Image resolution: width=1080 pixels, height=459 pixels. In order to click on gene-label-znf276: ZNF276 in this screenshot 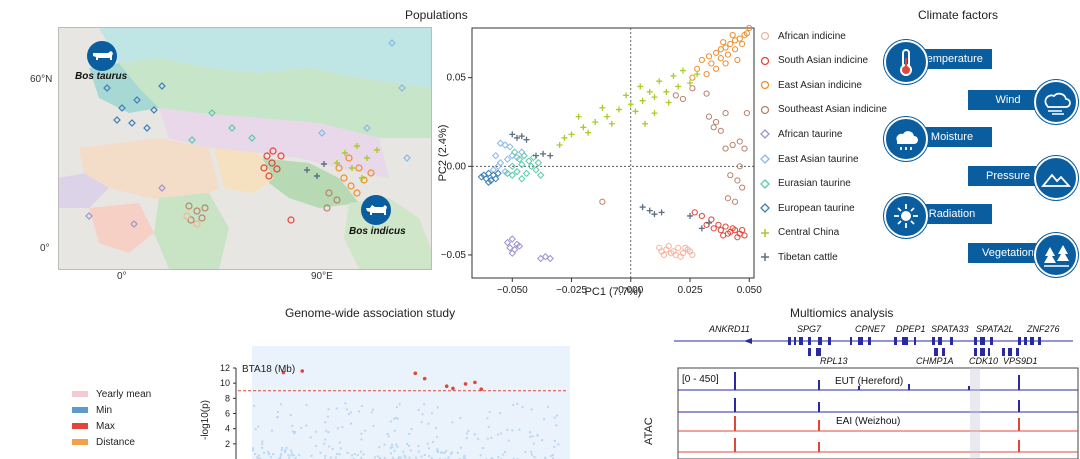, I will do `click(1043, 329)`.